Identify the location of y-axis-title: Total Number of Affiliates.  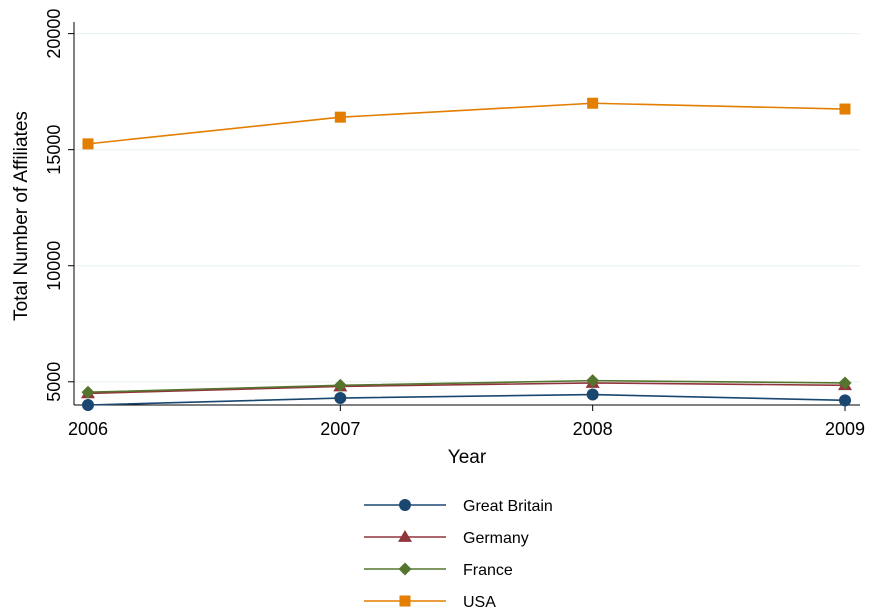
(21, 216).